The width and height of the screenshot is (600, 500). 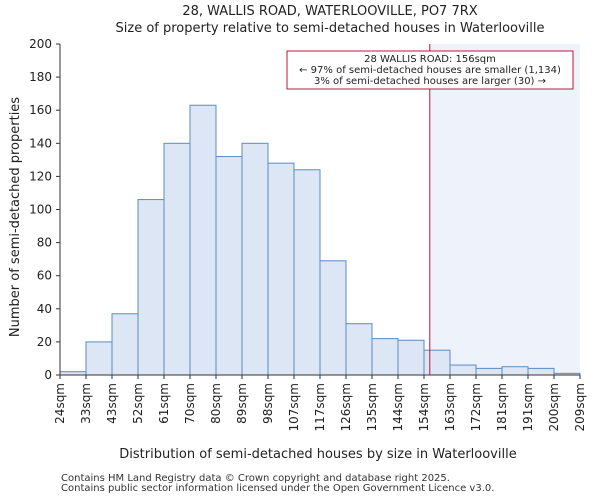 What do you see at coordinates (44, 243) in the screenshot?
I see `y-tick-label: 80` at bounding box center [44, 243].